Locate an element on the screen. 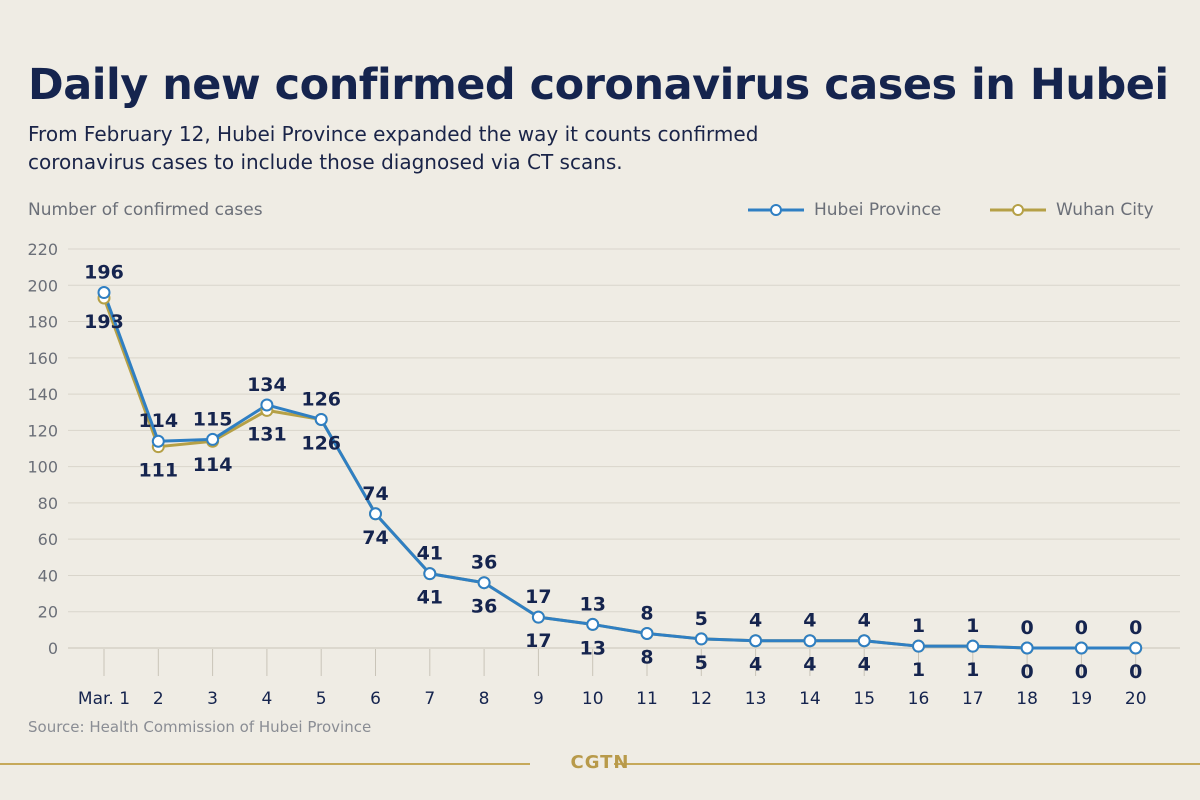 The width and height of the screenshot is (1200, 800). wuhan-data-label: 114 is located at coordinates (213, 465).